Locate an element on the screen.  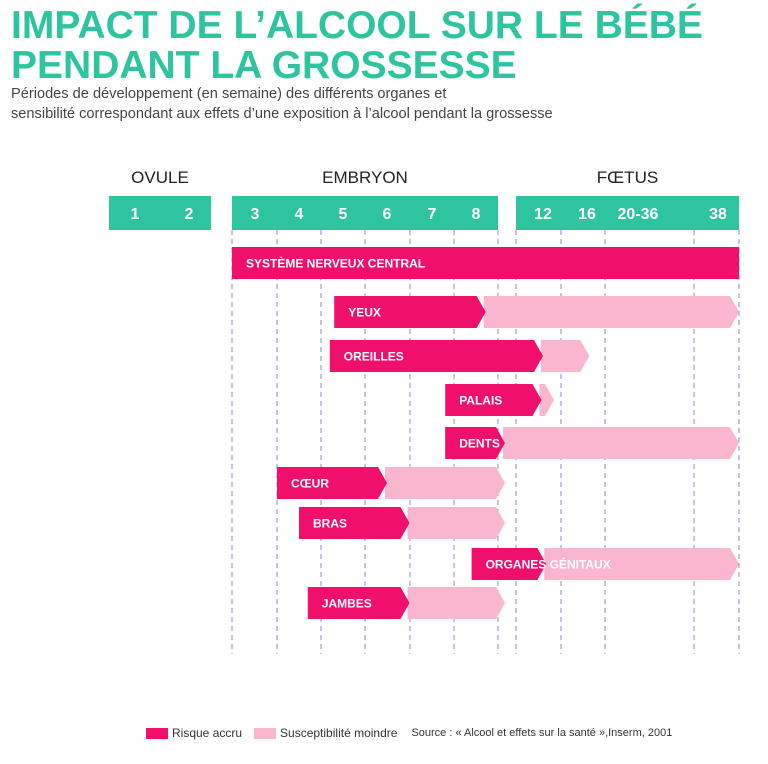
phase-label-embryon: EMBRYON is located at coordinates (365, 177).